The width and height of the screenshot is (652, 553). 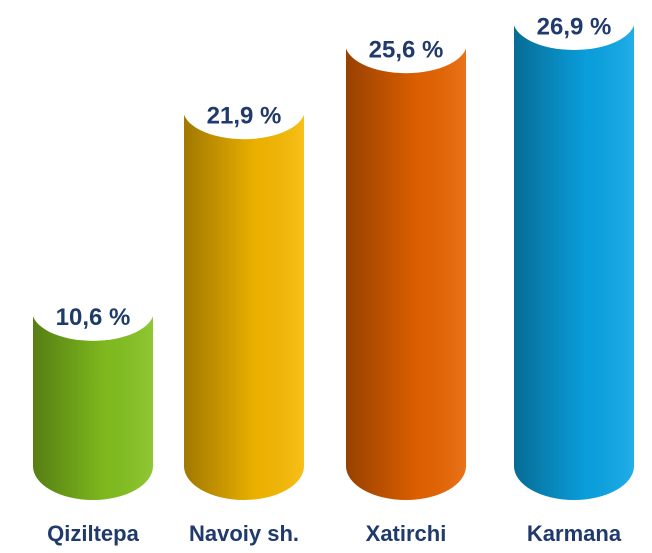 I want to click on category-label: Qiziltepa, so click(x=93, y=533).